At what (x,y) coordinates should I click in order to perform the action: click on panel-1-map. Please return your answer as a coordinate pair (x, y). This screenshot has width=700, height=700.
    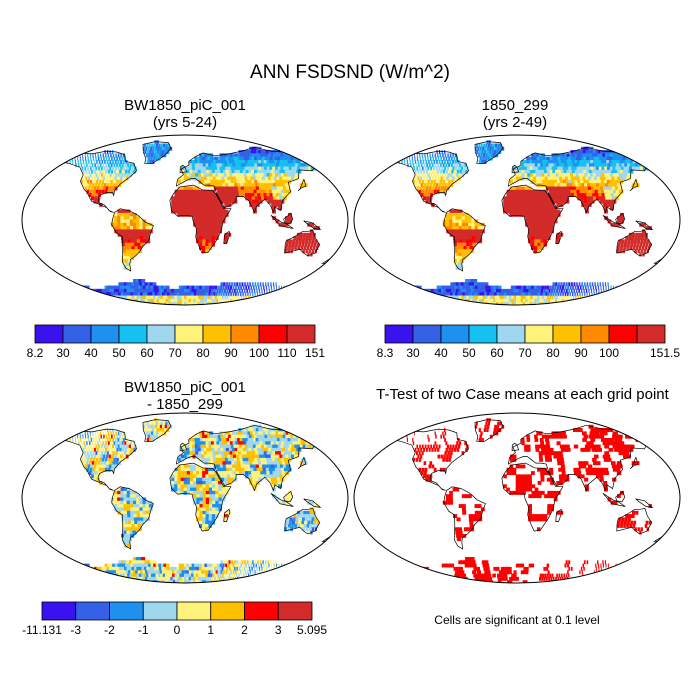
    Looking at the image, I should click on (185, 220).